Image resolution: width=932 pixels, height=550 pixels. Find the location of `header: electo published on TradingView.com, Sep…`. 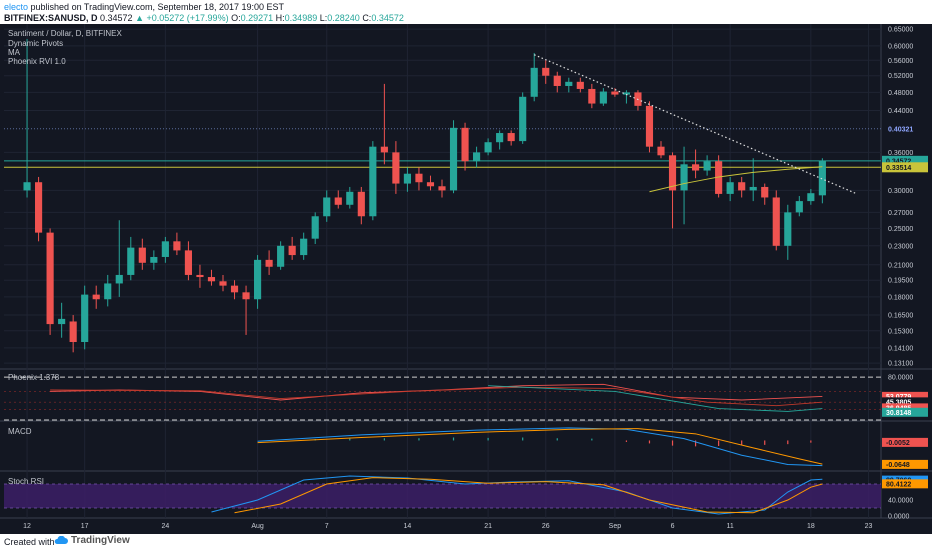

header: electo published on TradingView.com, Sep… is located at coordinates (466, 12).